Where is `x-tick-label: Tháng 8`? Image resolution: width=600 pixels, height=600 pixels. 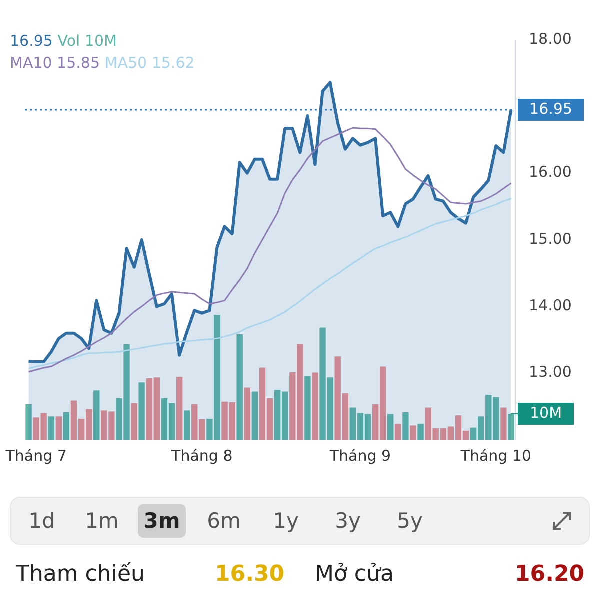
x-tick-label: Tháng 8 is located at coordinates (201, 455).